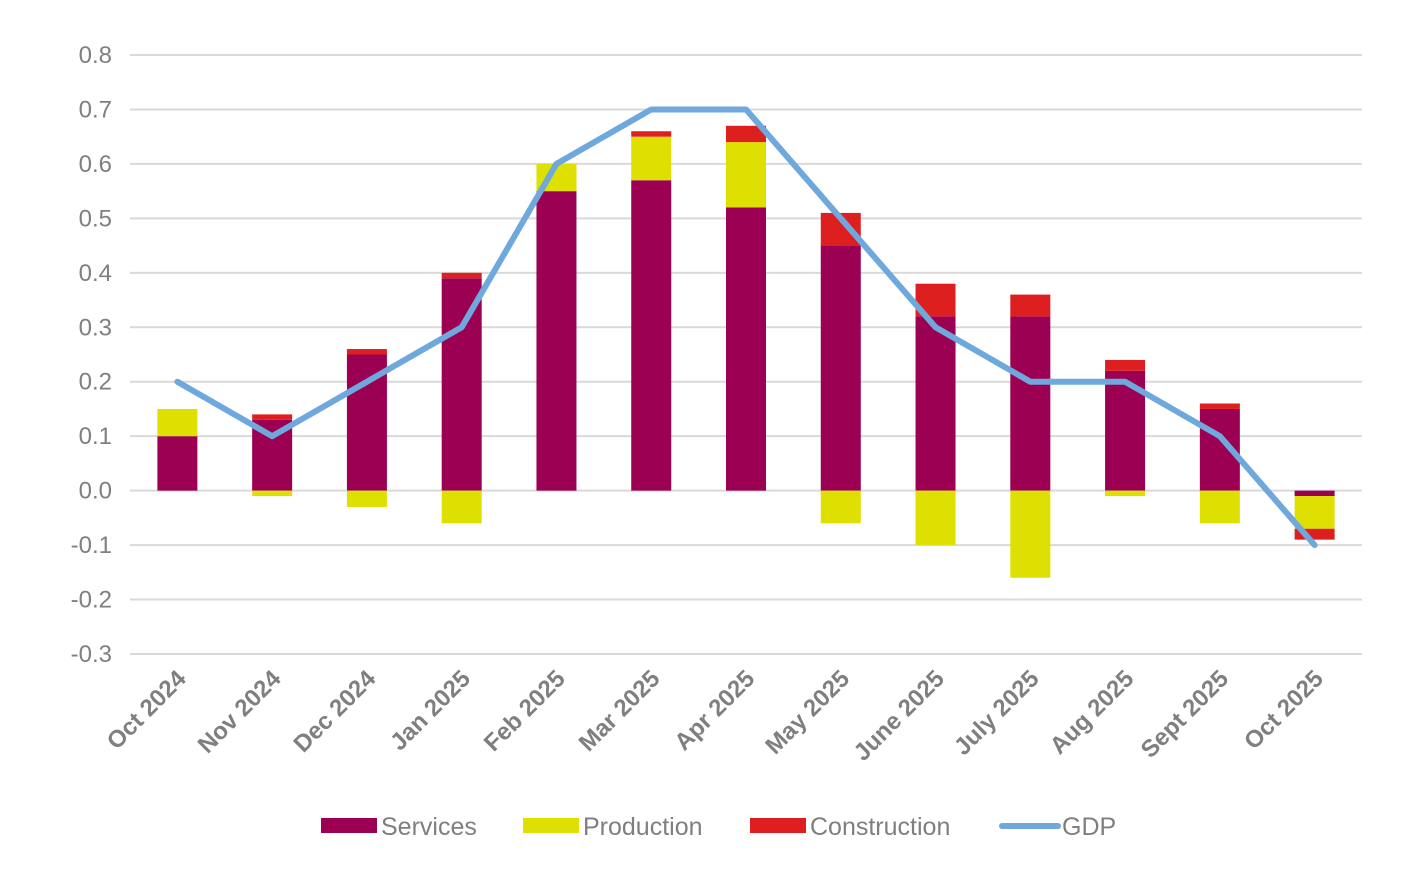 This screenshot has height=891, width=1409. What do you see at coordinates (177, 422) in the screenshot?
I see `bar-production-oct-2024` at bounding box center [177, 422].